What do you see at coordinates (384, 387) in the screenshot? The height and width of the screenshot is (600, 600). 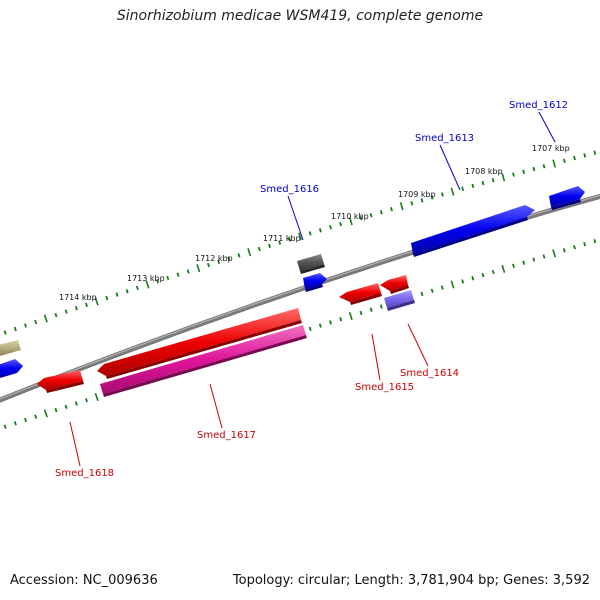 I see `gene-label-smed-1615: Smed_1615` at bounding box center [384, 387].